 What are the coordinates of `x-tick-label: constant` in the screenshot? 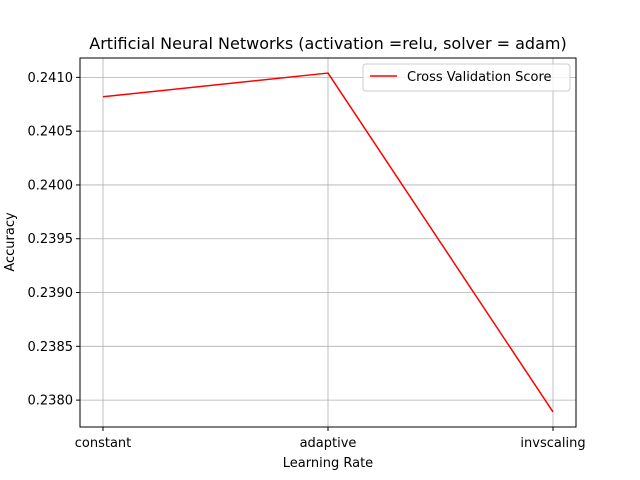 It's located at (103, 443).